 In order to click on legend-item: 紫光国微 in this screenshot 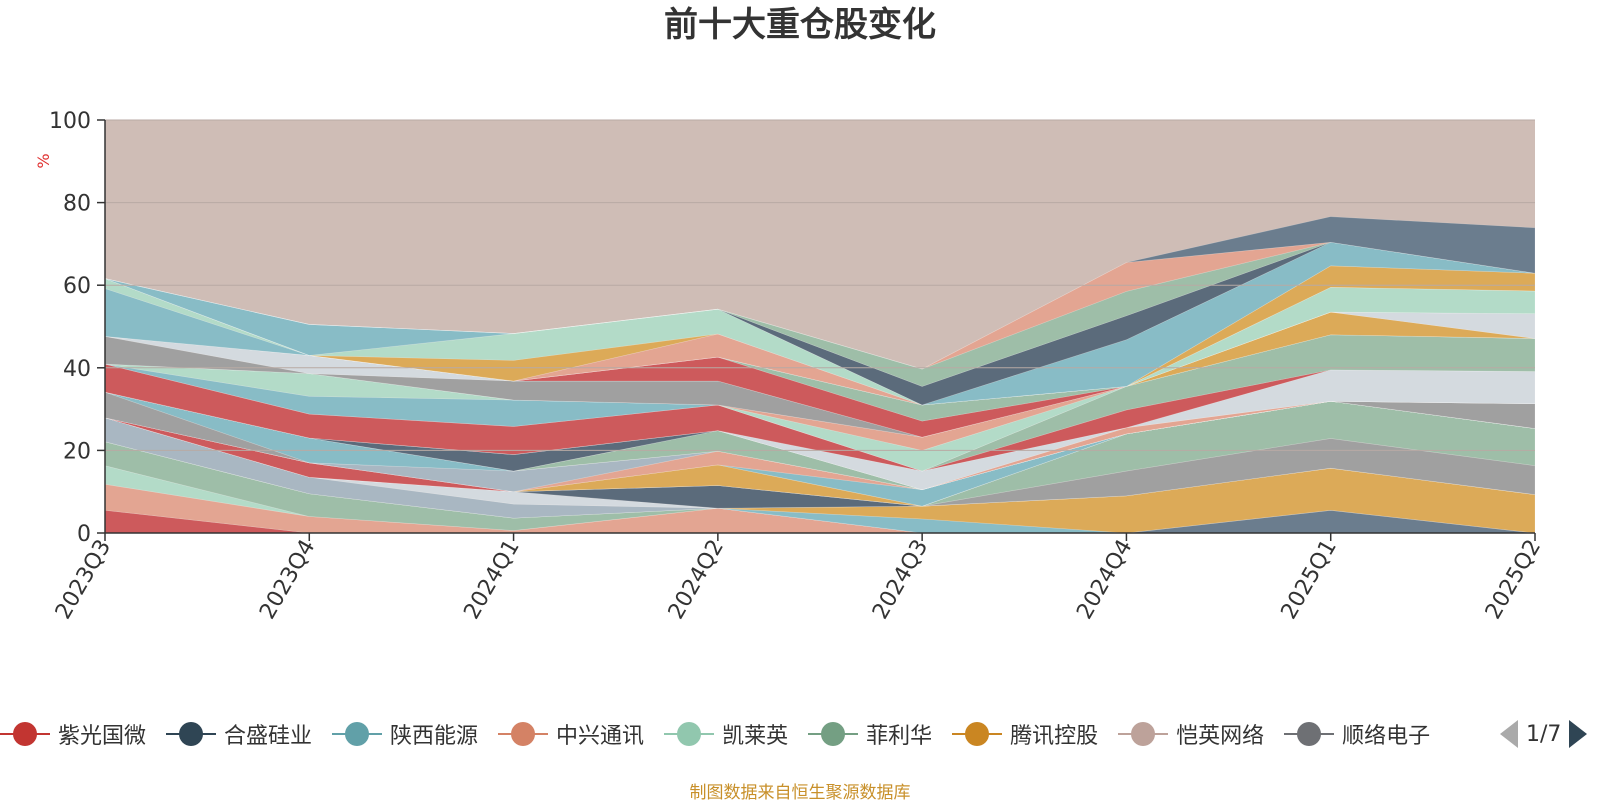, I will do `click(73, 734)`.